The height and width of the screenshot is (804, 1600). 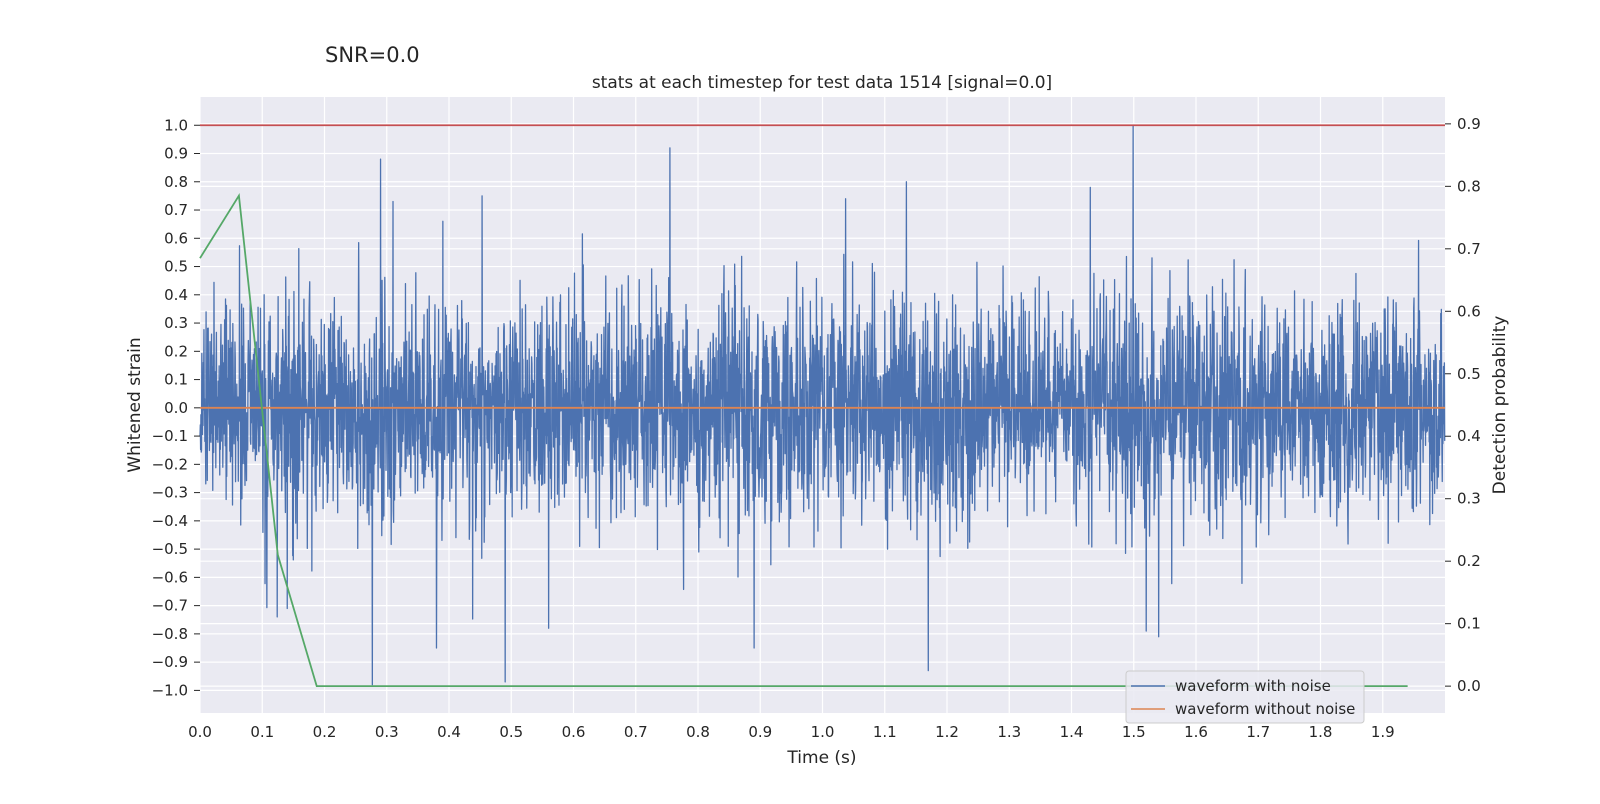 I want to click on y-left-tick-label: −0.8, so click(x=170, y=634).